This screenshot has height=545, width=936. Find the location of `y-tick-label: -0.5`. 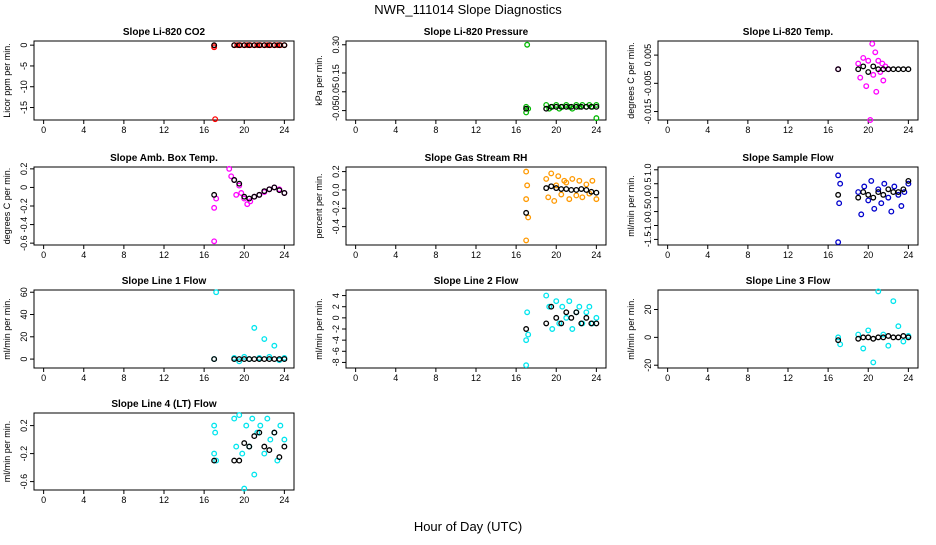

y-tick-label: -0.5 is located at coordinates (648, 212).